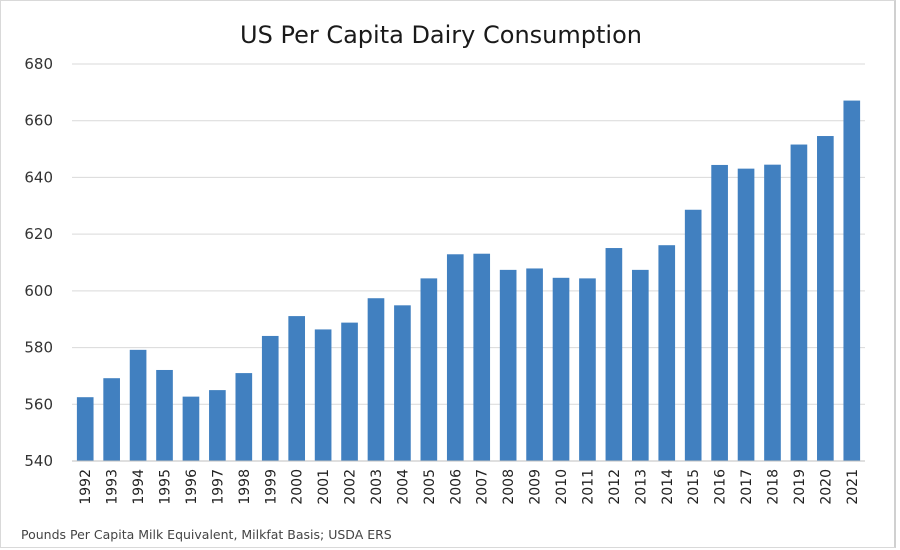  What do you see at coordinates (323, 395) in the screenshot?
I see `bar-2001` at bounding box center [323, 395].